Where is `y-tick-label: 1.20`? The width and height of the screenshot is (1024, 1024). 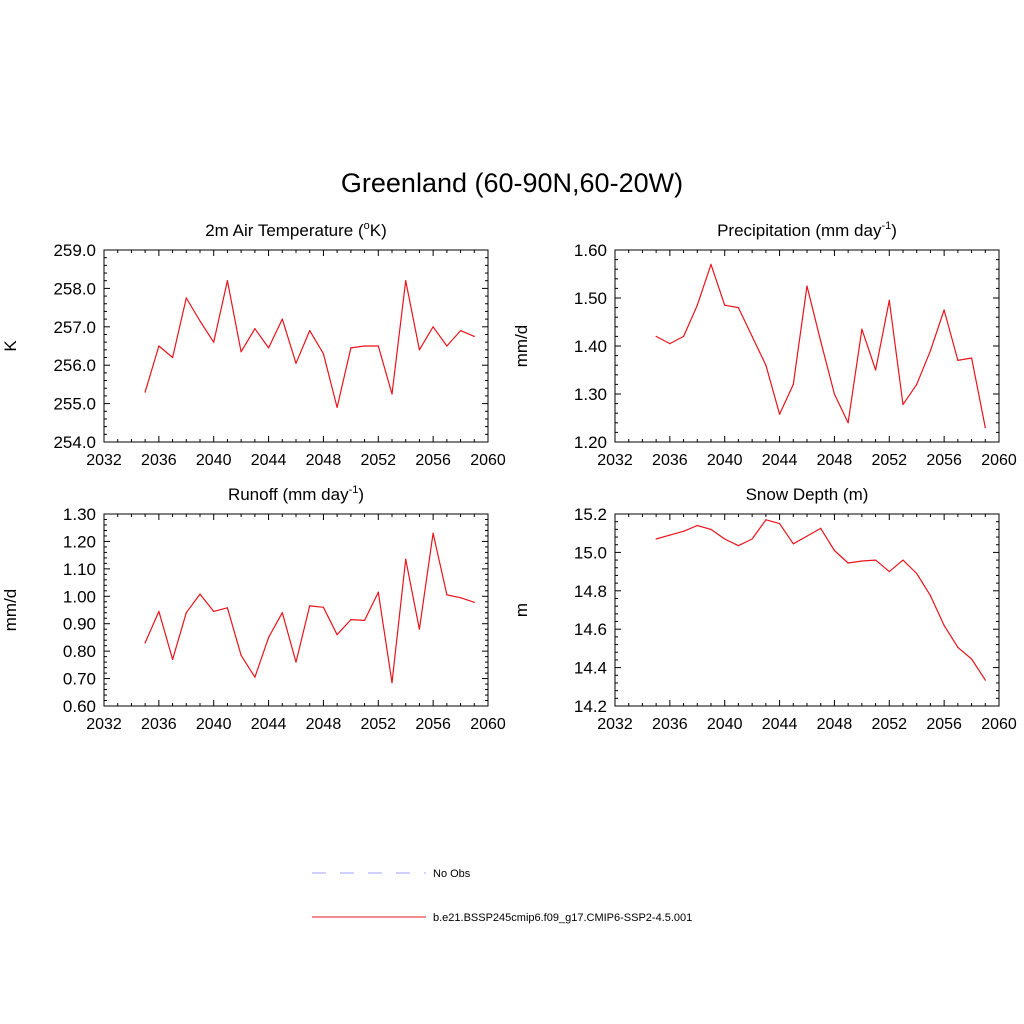
y-tick-label: 1.20 is located at coordinates (590, 442).